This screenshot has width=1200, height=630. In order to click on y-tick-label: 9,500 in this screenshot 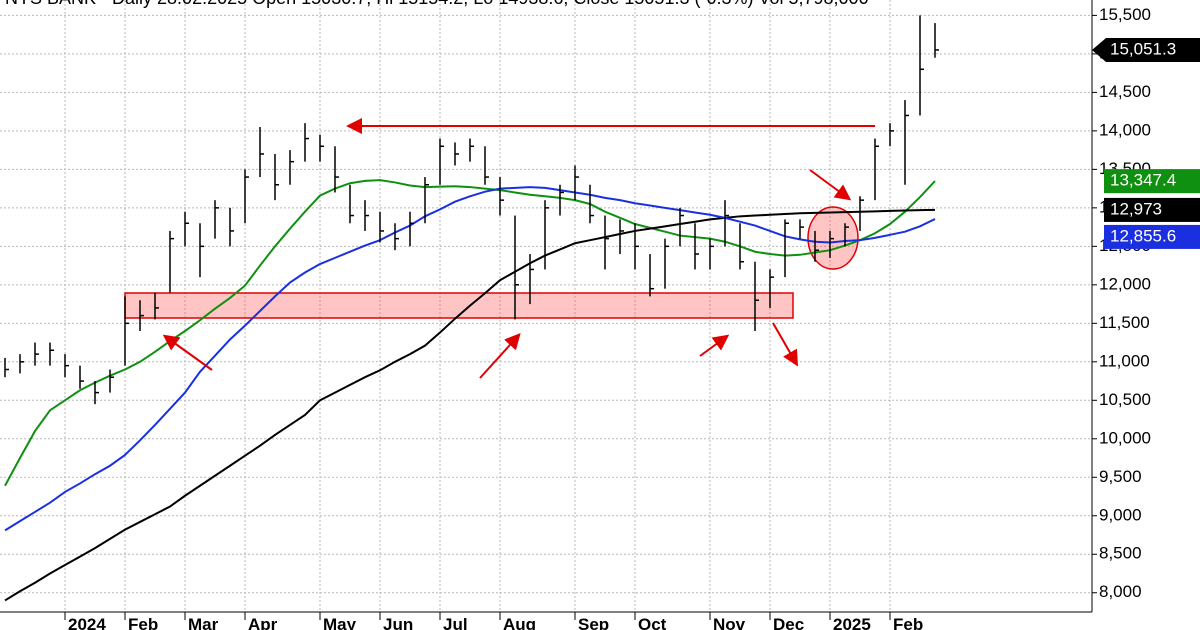, I will do `click(1120, 476)`.